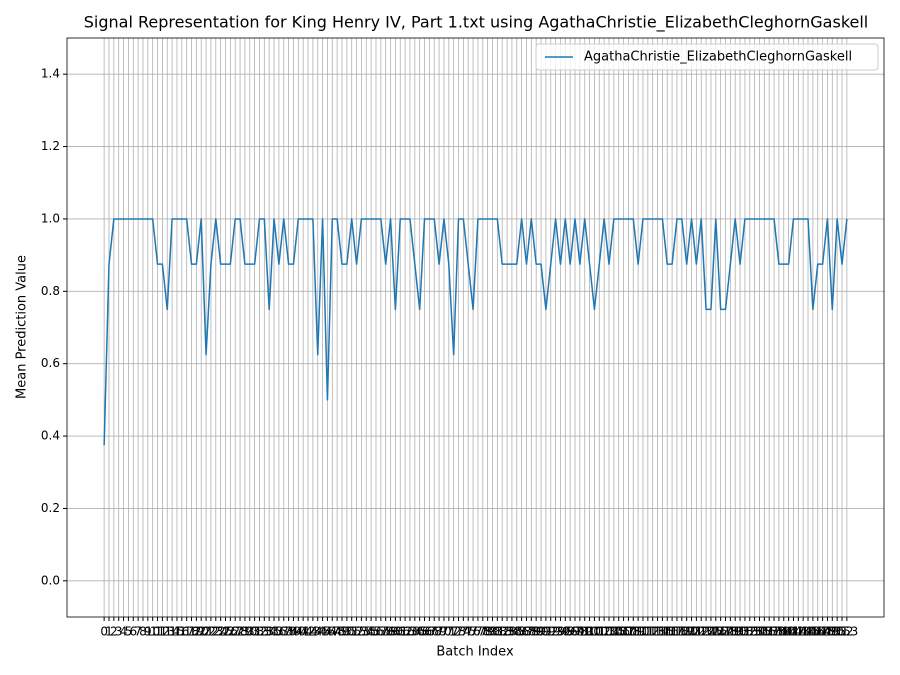 This screenshot has width=900, height=675. Describe the element at coordinates (438, 632) in the screenshot. I see `x-tick-label: 69` at that location.